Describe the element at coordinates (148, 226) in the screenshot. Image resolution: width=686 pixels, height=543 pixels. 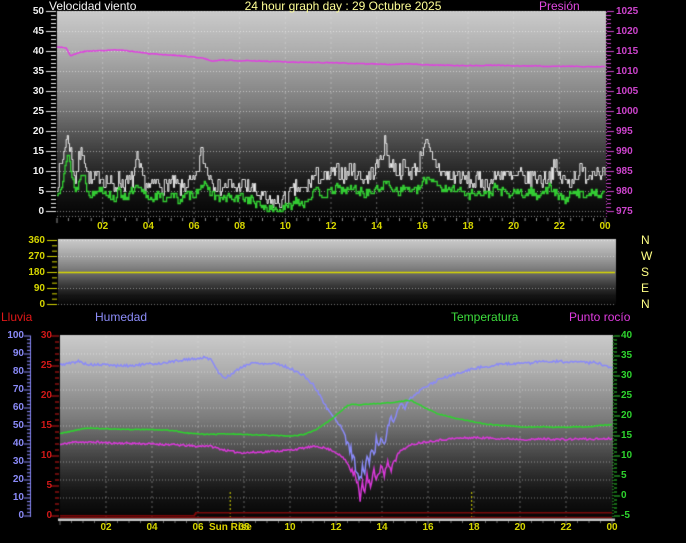
I see `hour-label-top: 04` at that location.